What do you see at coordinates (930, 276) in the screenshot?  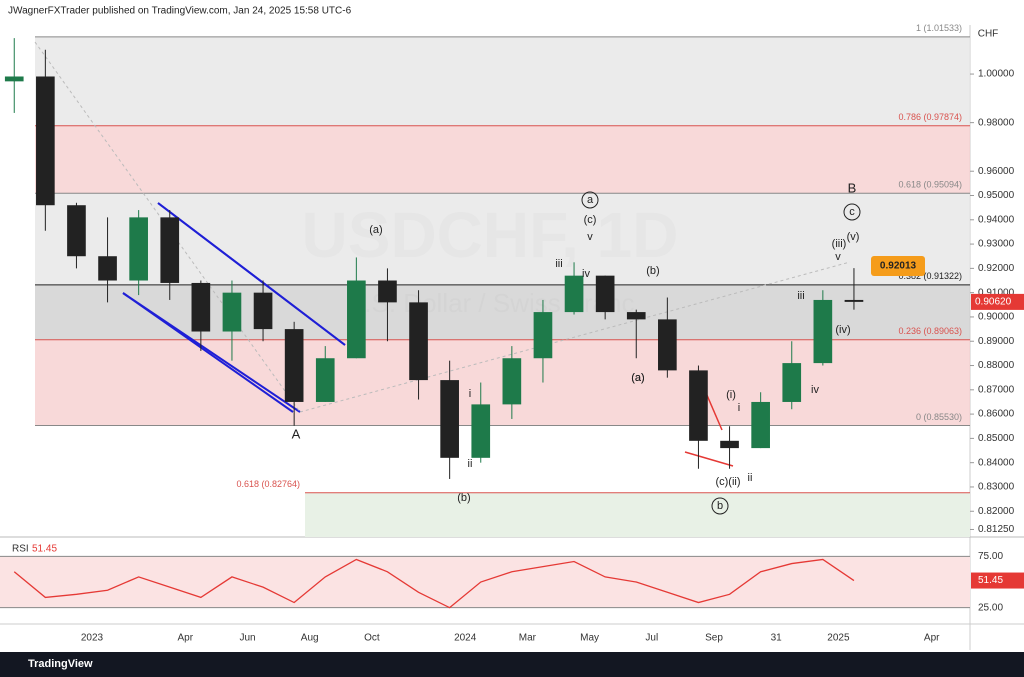 I see `fib-label: 0.382 (0.91322)` at bounding box center [930, 276].